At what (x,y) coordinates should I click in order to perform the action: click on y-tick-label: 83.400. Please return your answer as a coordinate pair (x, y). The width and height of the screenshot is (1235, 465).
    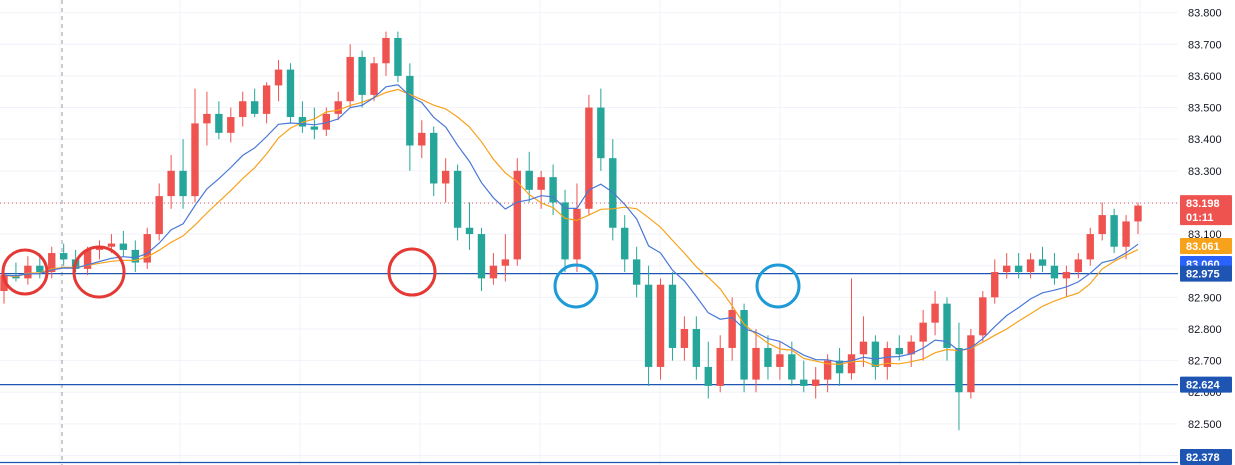
    Looking at the image, I should click on (1205, 140).